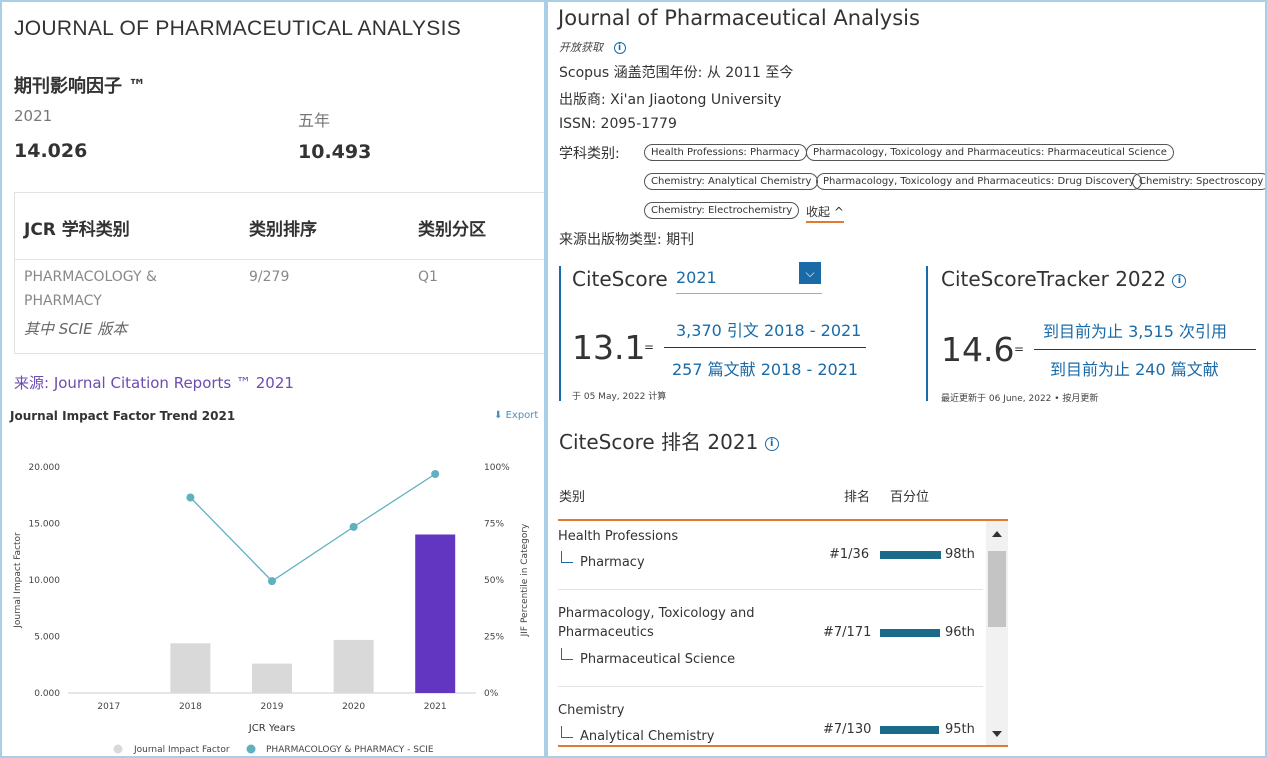  I want to click on rank-header-category: 类别, so click(572, 497).